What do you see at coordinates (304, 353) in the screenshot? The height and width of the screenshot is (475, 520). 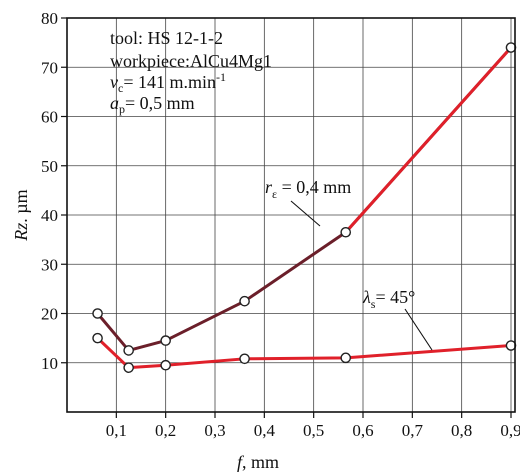 I see `series-1-line` at bounding box center [304, 353].